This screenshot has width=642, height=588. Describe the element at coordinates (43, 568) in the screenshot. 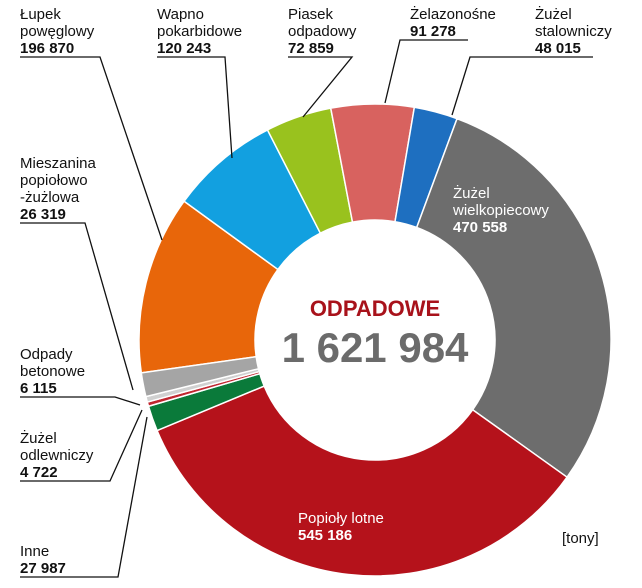

I see `value-label: 27 987` at that location.